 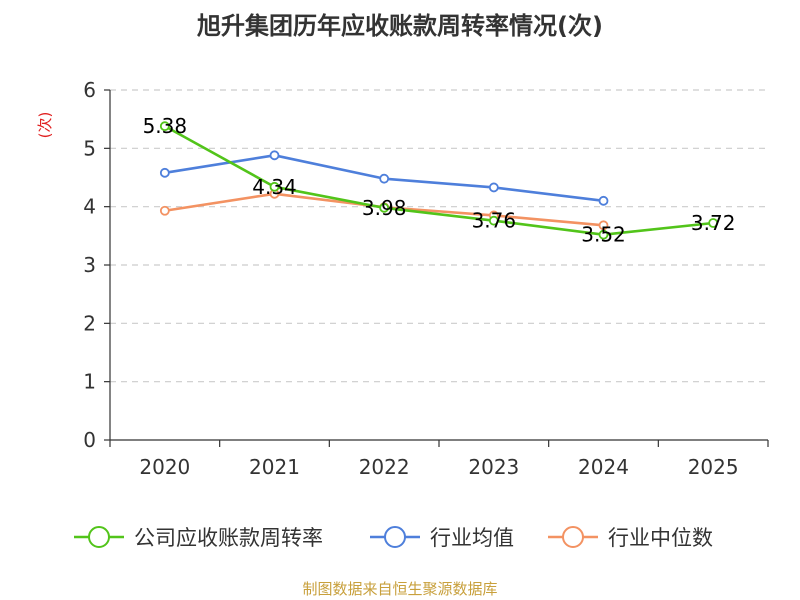 I want to click on x-tick-label: 2024, so click(x=603, y=467).